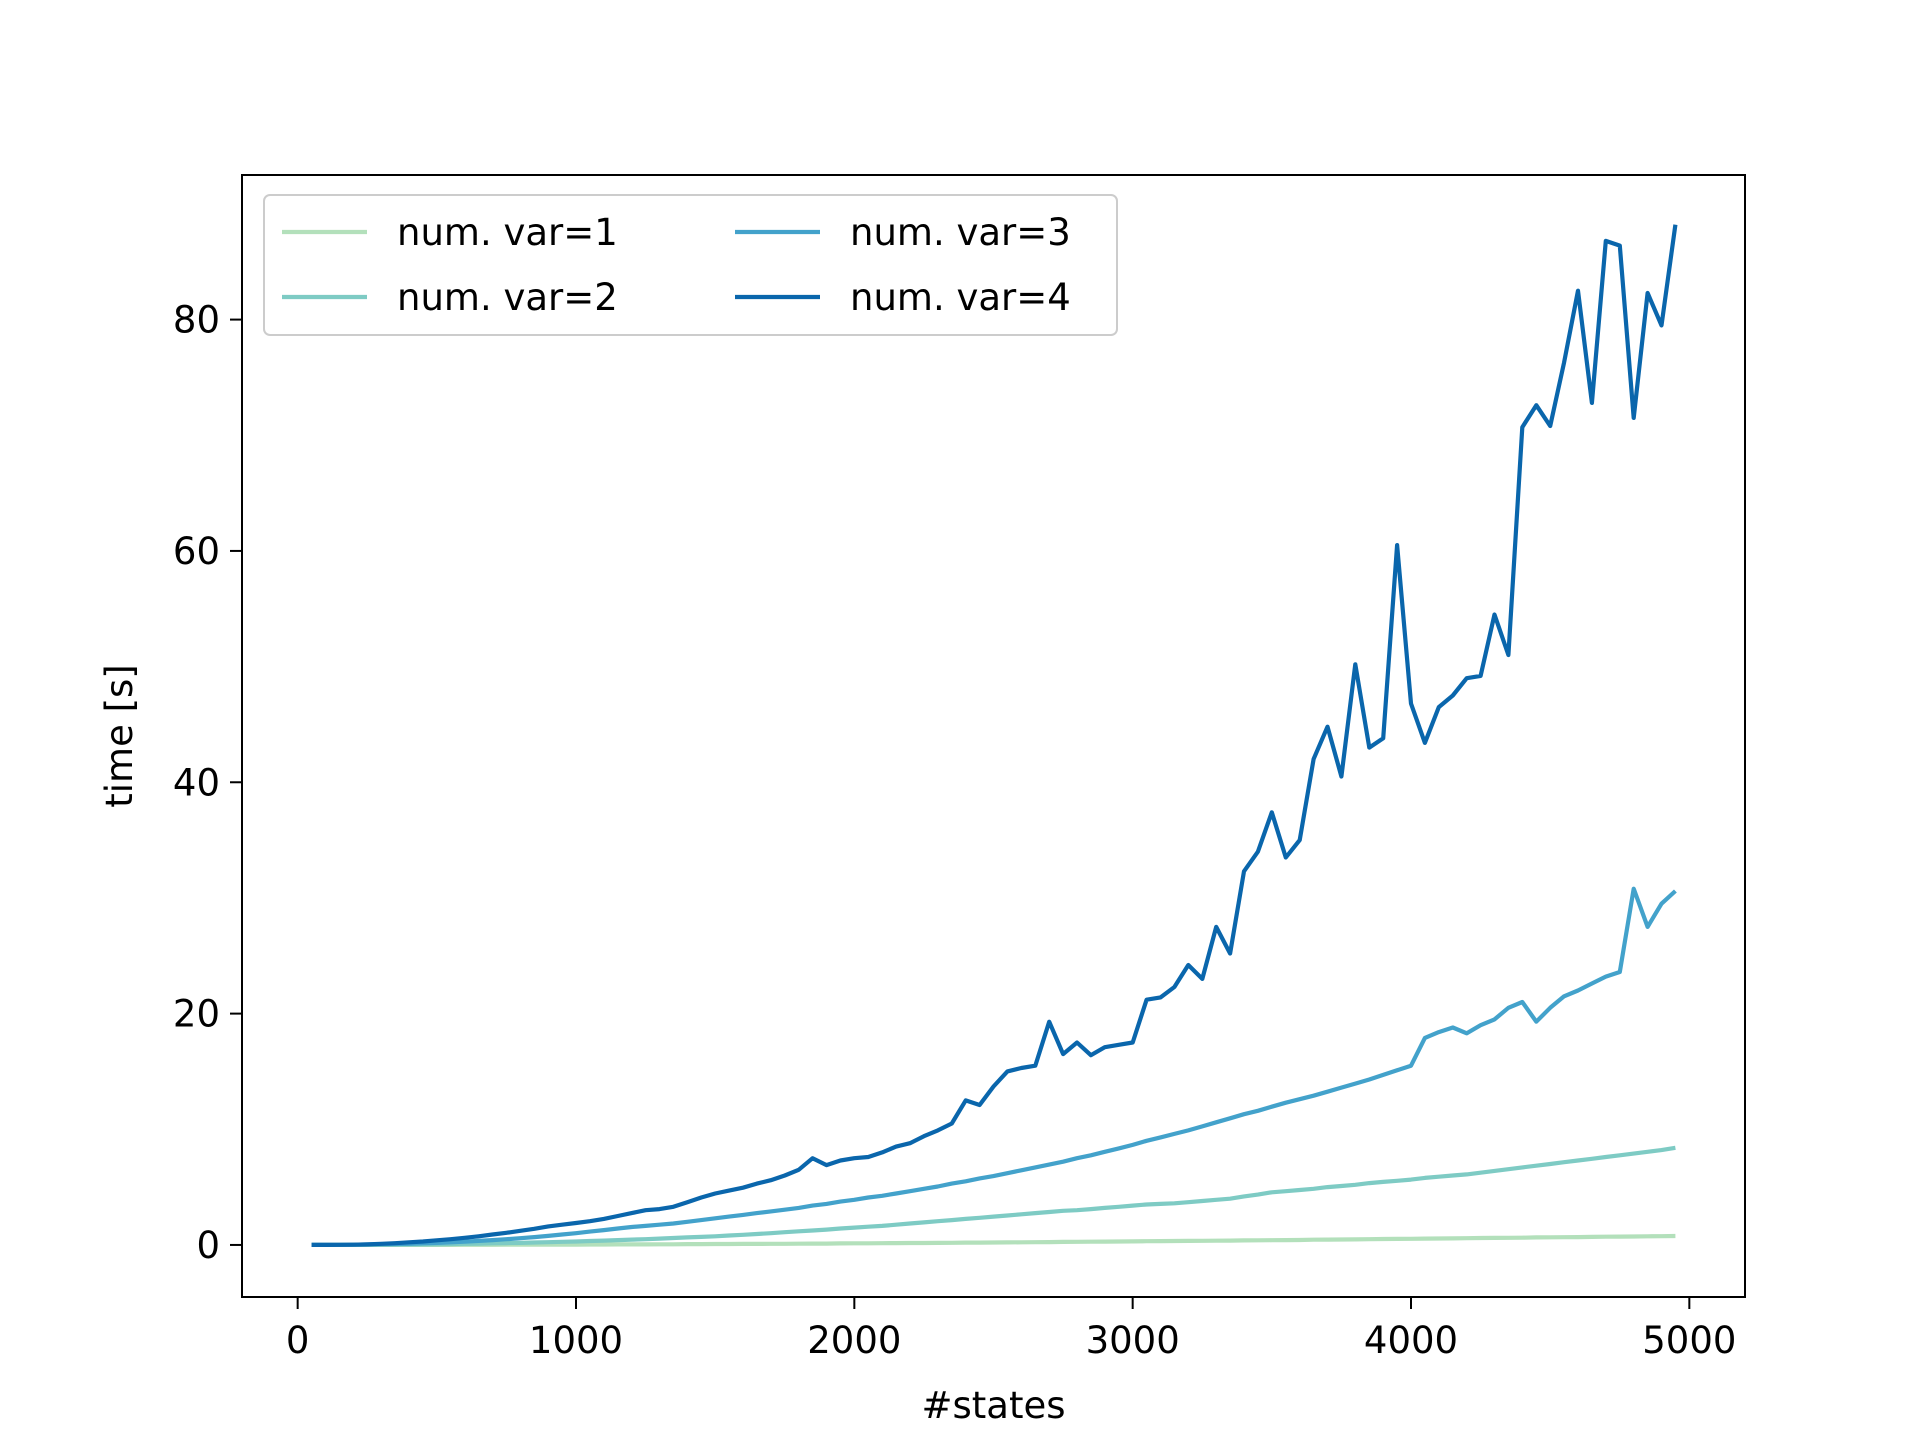  I want to click on x-axis-label: #states, so click(993, 1405).